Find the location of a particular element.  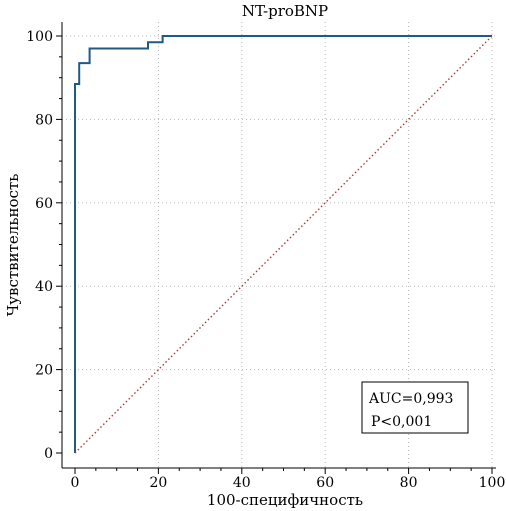

y-tick-label: 20 is located at coordinates (44, 371).